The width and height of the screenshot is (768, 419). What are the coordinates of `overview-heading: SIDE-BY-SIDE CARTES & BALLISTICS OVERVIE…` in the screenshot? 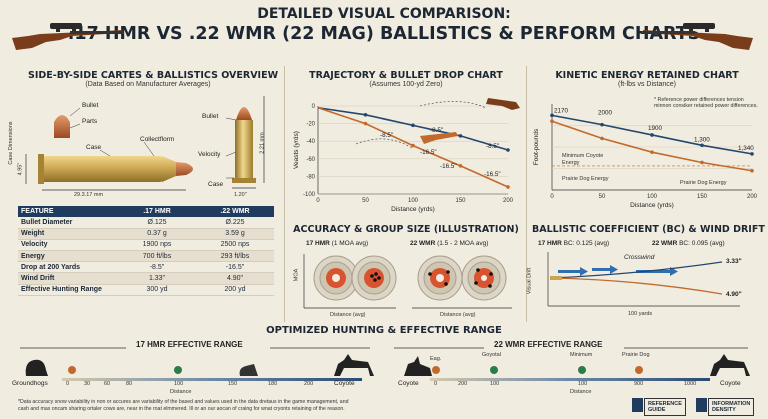 It's located at (153, 75).